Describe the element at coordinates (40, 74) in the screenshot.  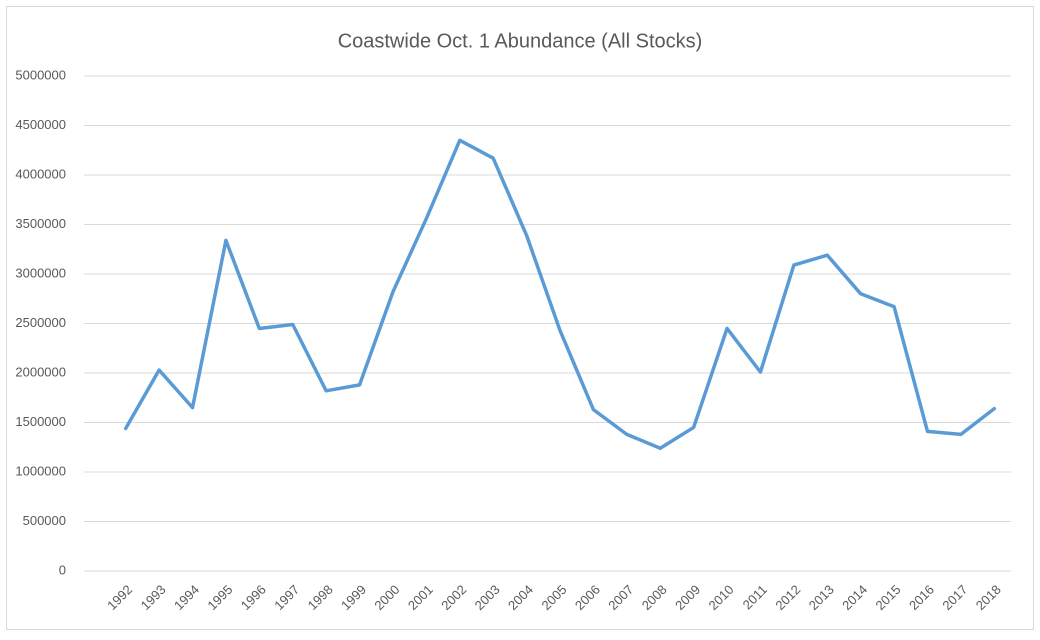
I see `y-tick-label: 5000000` at that location.